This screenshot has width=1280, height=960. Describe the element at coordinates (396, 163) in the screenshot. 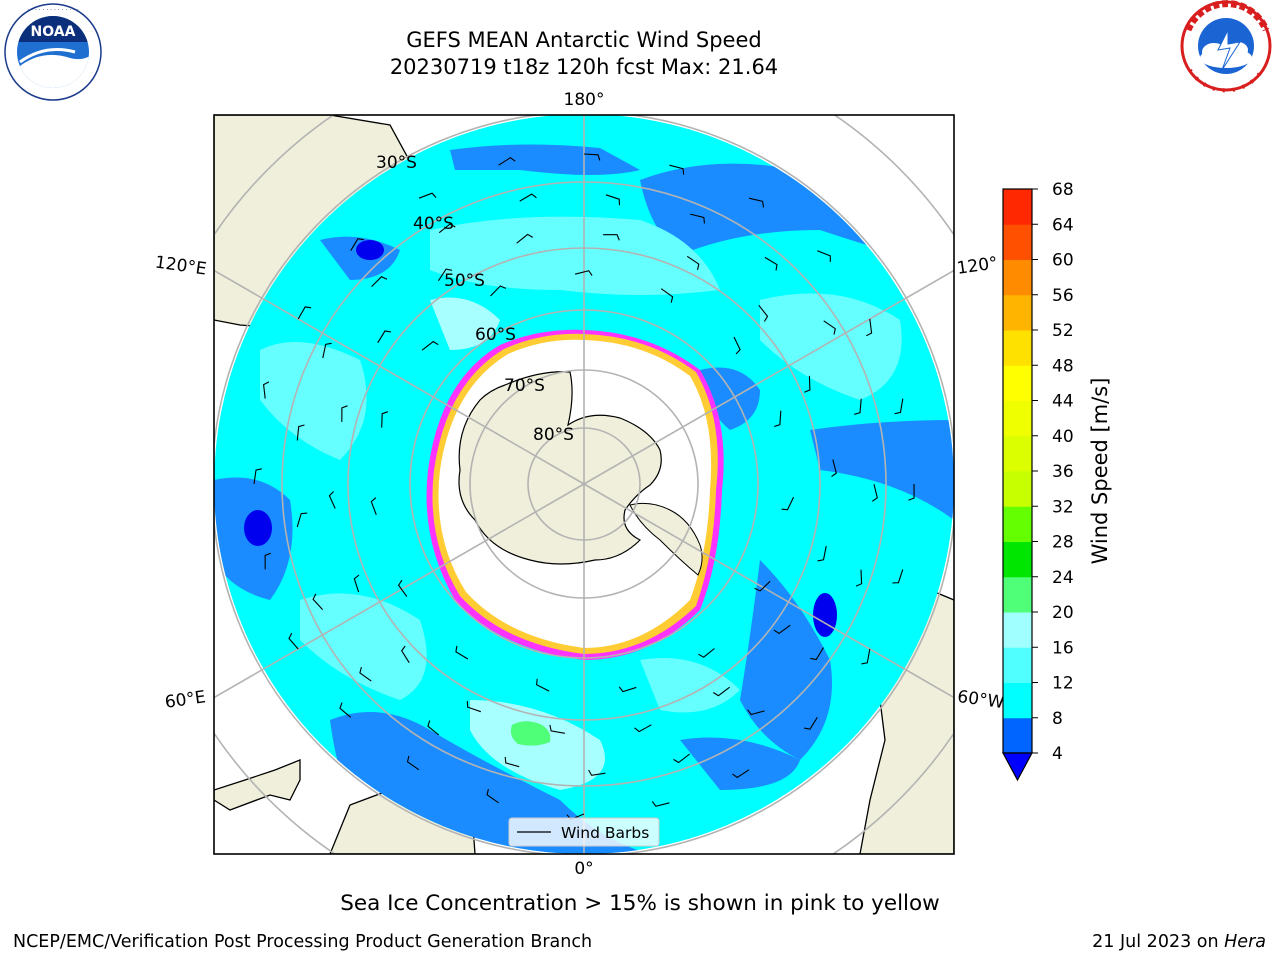

I see `lat-label: 30°S` at that location.